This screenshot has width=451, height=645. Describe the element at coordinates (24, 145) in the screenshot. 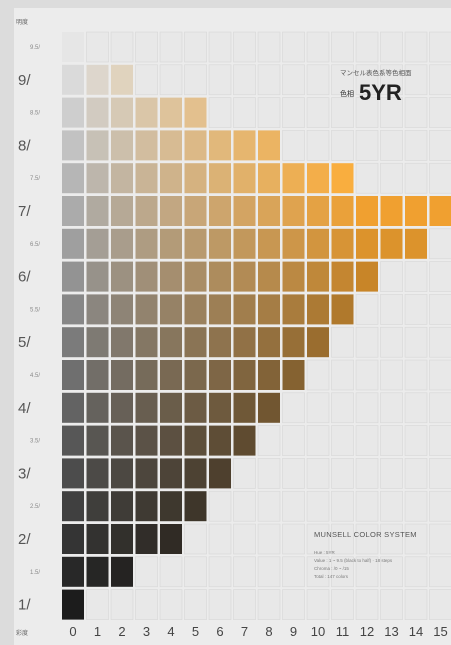

I see `value-label: 8/` at that location.